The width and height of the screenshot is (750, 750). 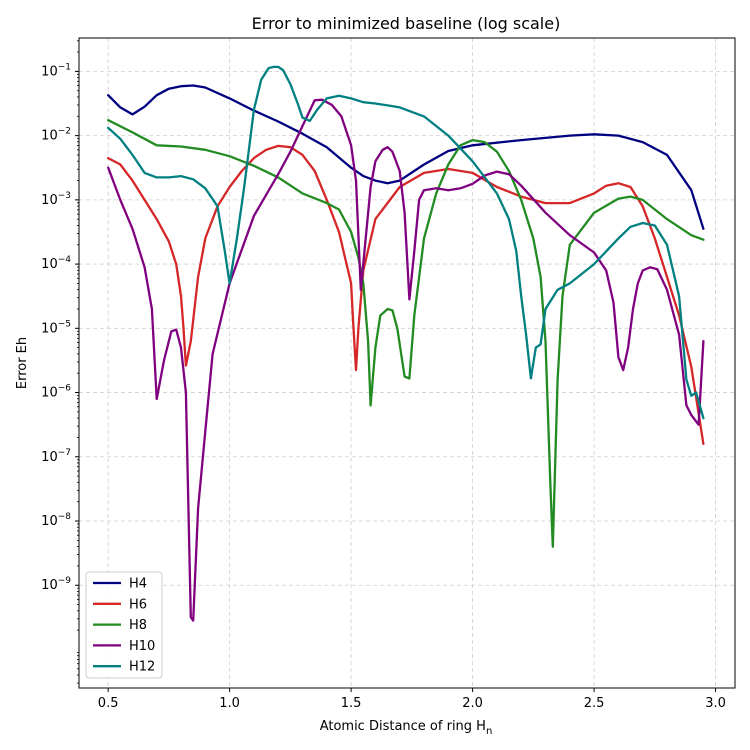 I want to click on legend-label-h8: H8, so click(x=138, y=625).